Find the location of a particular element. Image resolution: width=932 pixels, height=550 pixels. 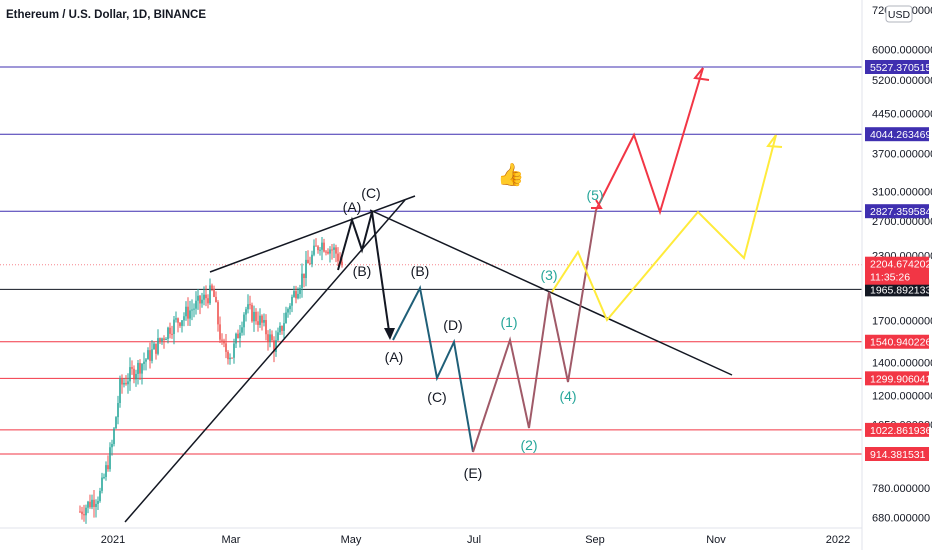

wave-label: (A) is located at coordinates (394, 357).